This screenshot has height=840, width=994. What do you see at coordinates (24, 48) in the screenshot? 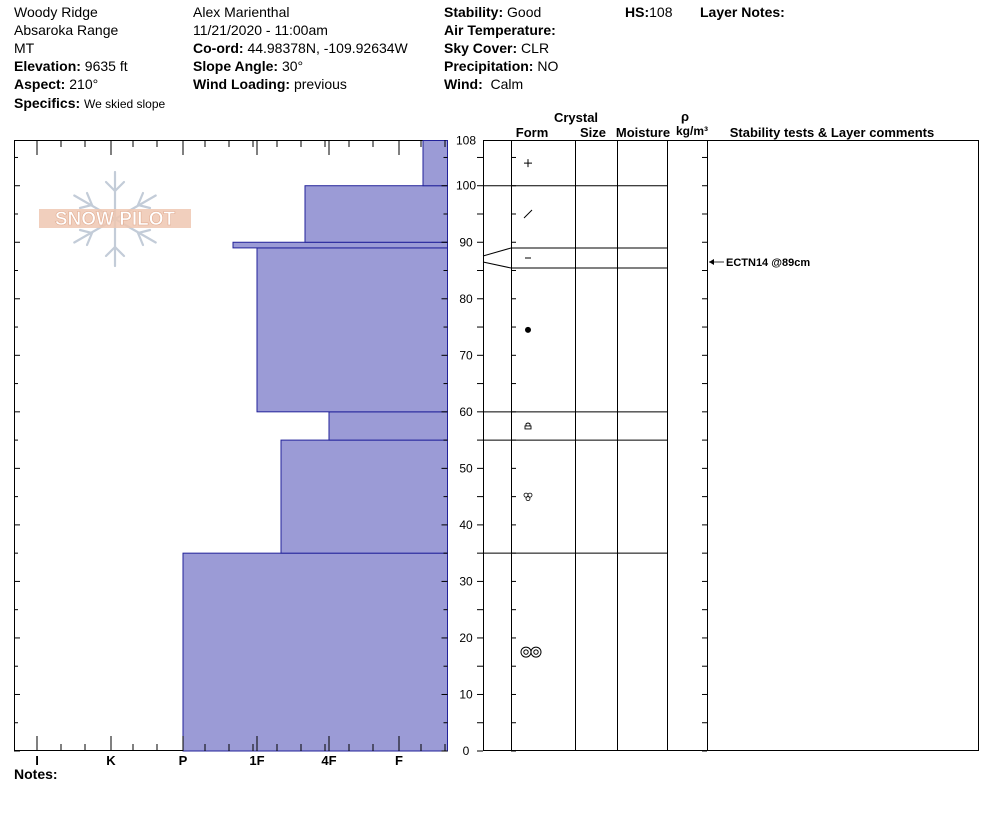
I see `state: MT` at bounding box center [24, 48].